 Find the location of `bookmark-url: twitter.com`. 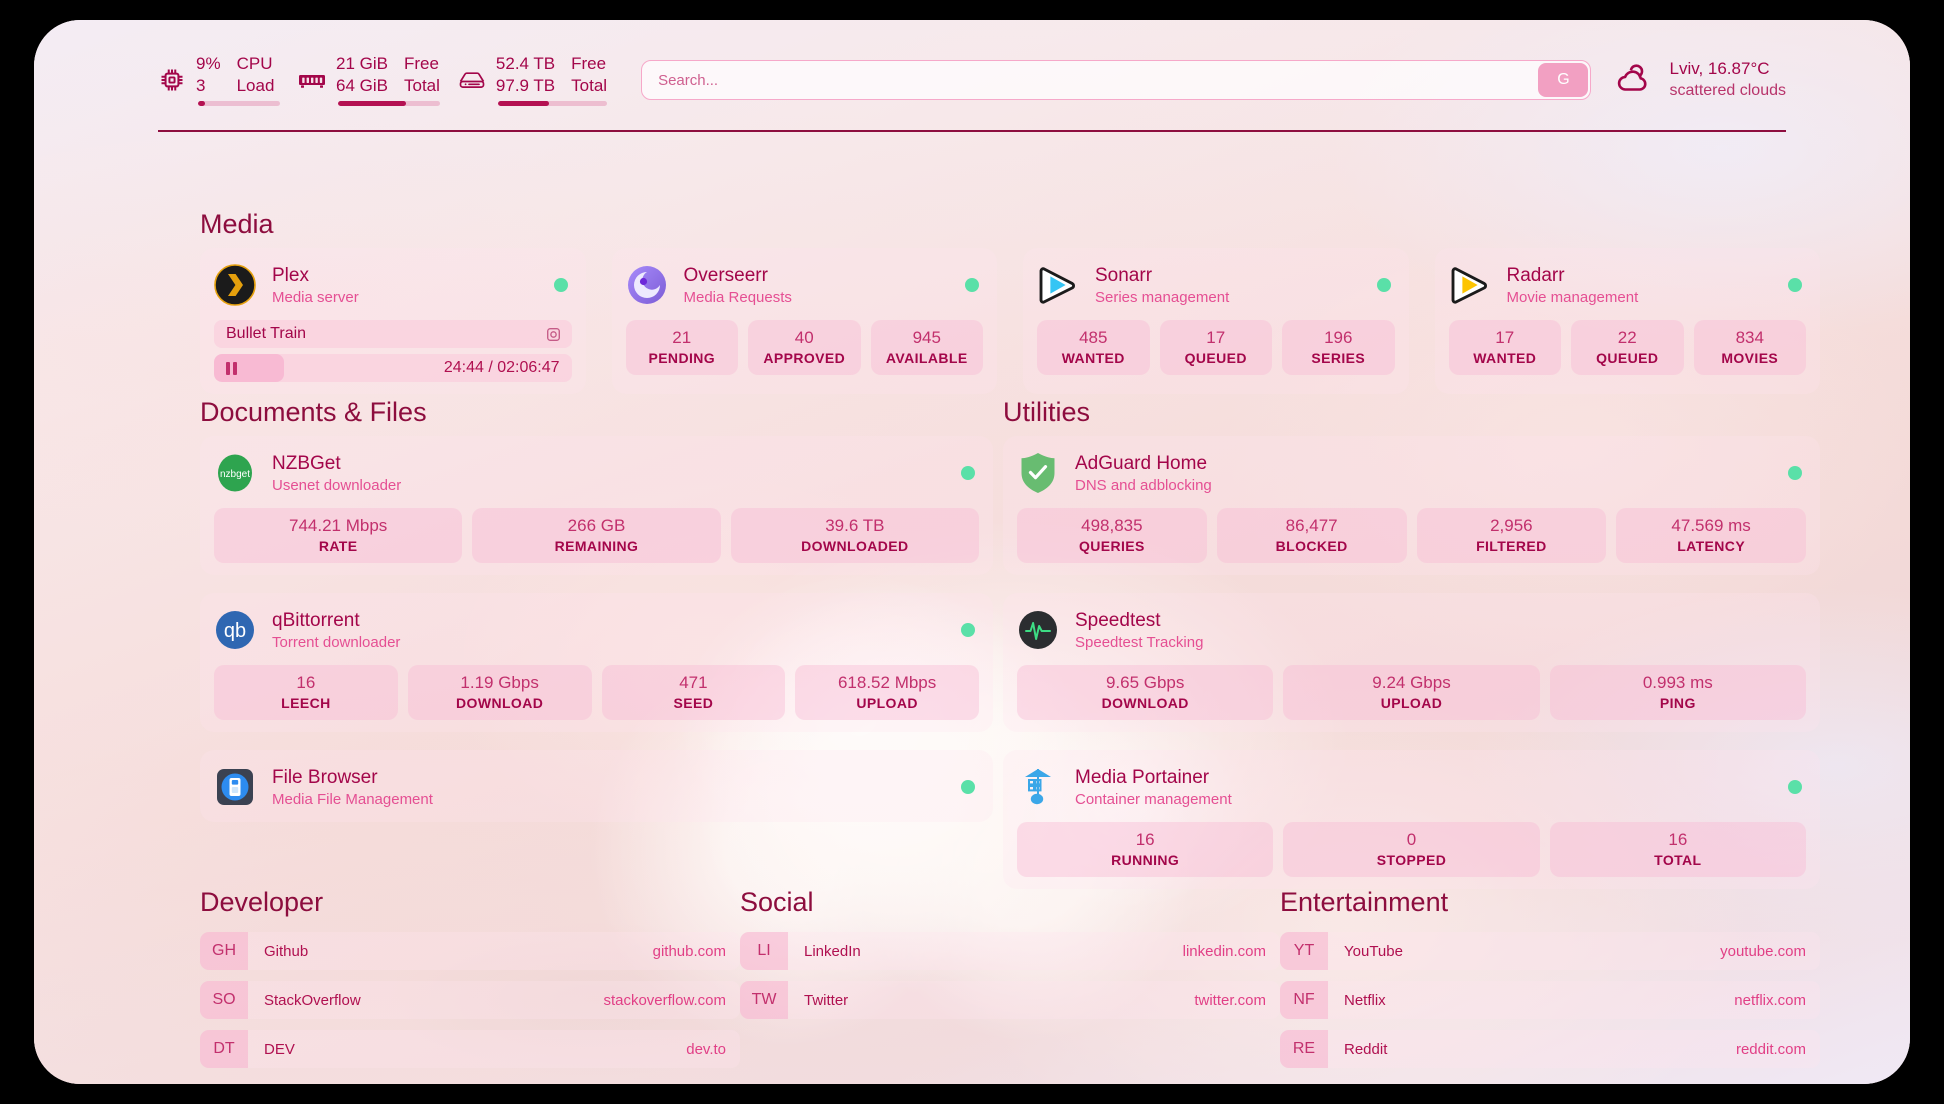

bookmark-url: twitter.com is located at coordinates (1230, 1000).